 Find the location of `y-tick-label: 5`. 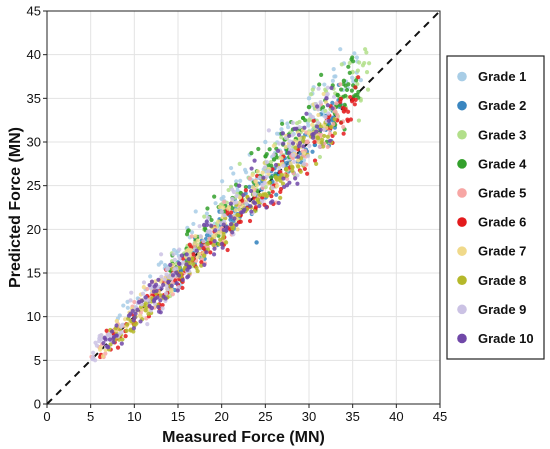

y-tick-label: 5 is located at coordinates (37, 360).